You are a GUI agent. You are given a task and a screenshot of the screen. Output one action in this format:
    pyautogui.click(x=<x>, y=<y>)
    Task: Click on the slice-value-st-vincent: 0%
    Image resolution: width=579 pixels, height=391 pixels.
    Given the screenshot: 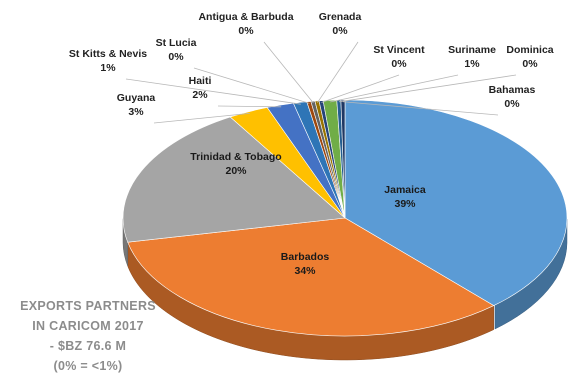 What is the action you would take?
    pyautogui.click(x=399, y=64)
    